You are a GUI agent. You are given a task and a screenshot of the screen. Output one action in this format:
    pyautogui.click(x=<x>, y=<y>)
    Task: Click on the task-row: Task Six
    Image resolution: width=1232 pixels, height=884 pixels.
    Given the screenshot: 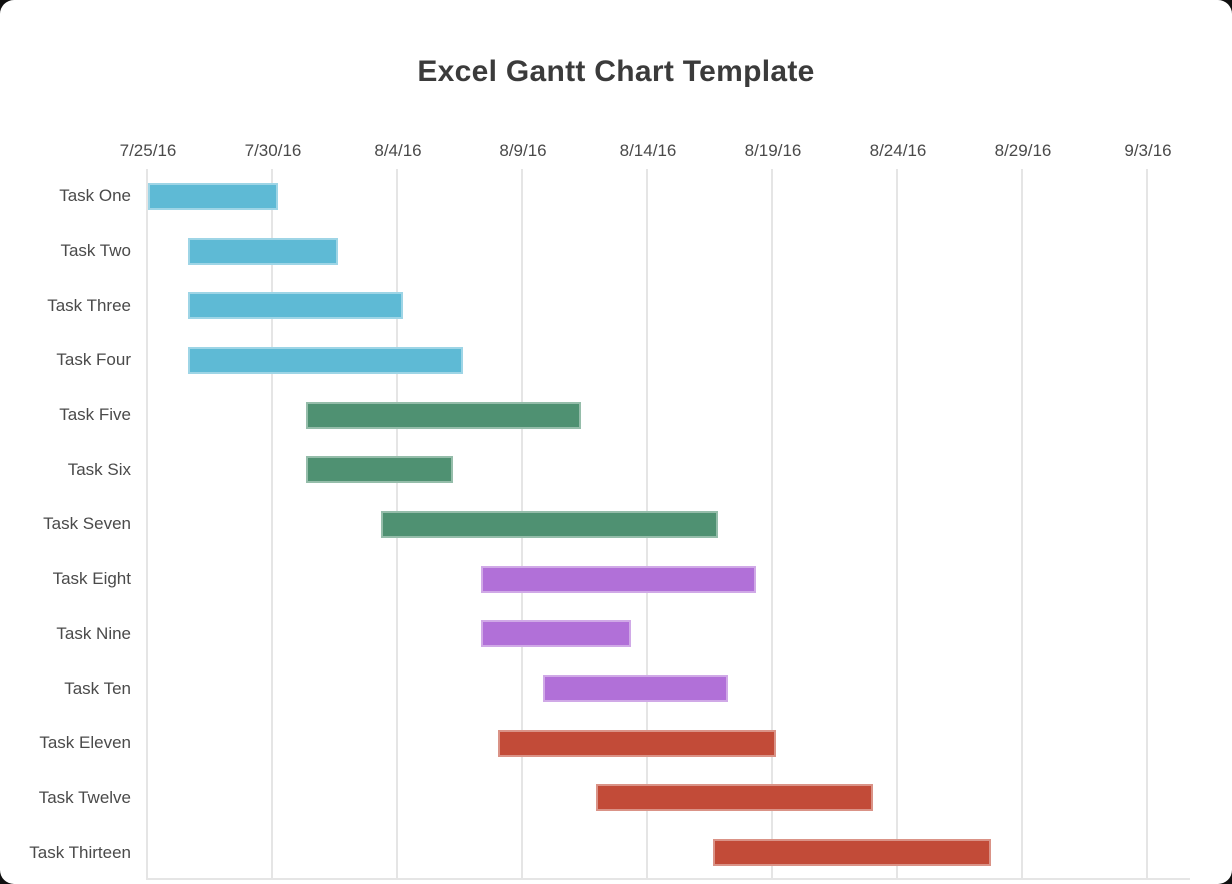 What is the action you would take?
    pyautogui.click(x=616, y=469)
    